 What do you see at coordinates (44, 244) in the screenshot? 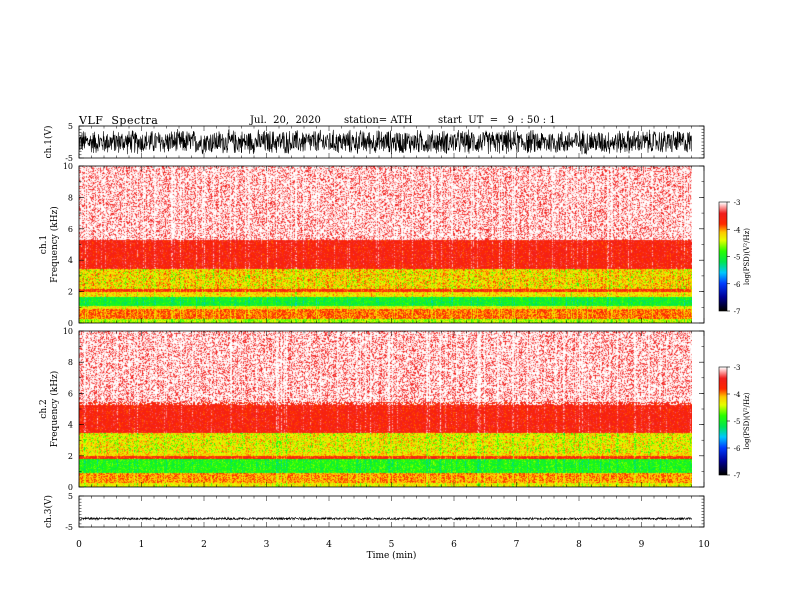
I see `y-axis-label-channel: ch.1` at bounding box center [44, 244].